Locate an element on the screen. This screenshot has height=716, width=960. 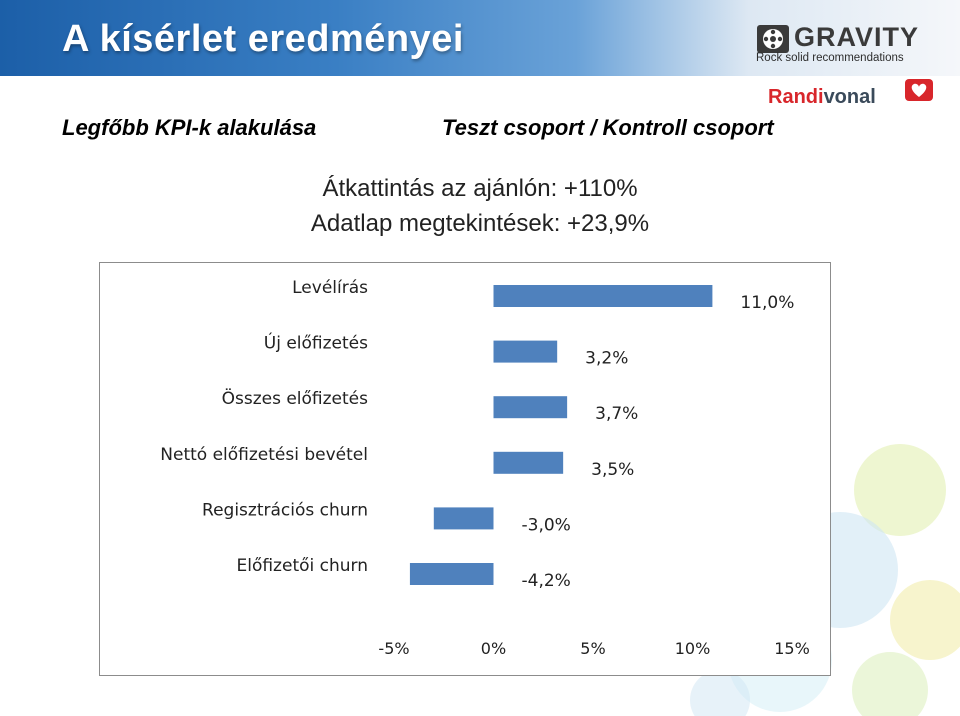
value-label: 3,2% is located at coordinates (606, 359).